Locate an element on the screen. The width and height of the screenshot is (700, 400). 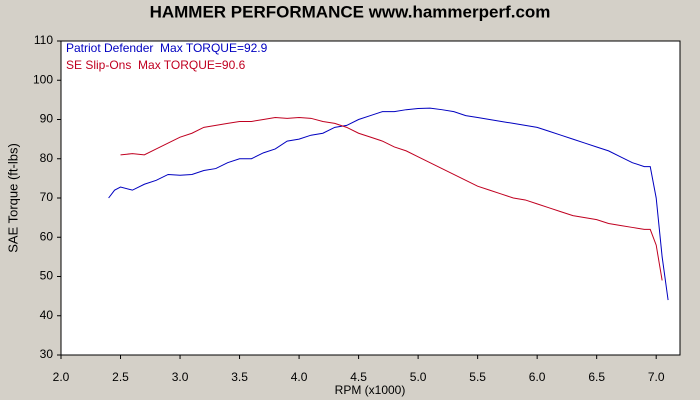
x-tick-label: 6.0 is located at coordinates (537, 377).